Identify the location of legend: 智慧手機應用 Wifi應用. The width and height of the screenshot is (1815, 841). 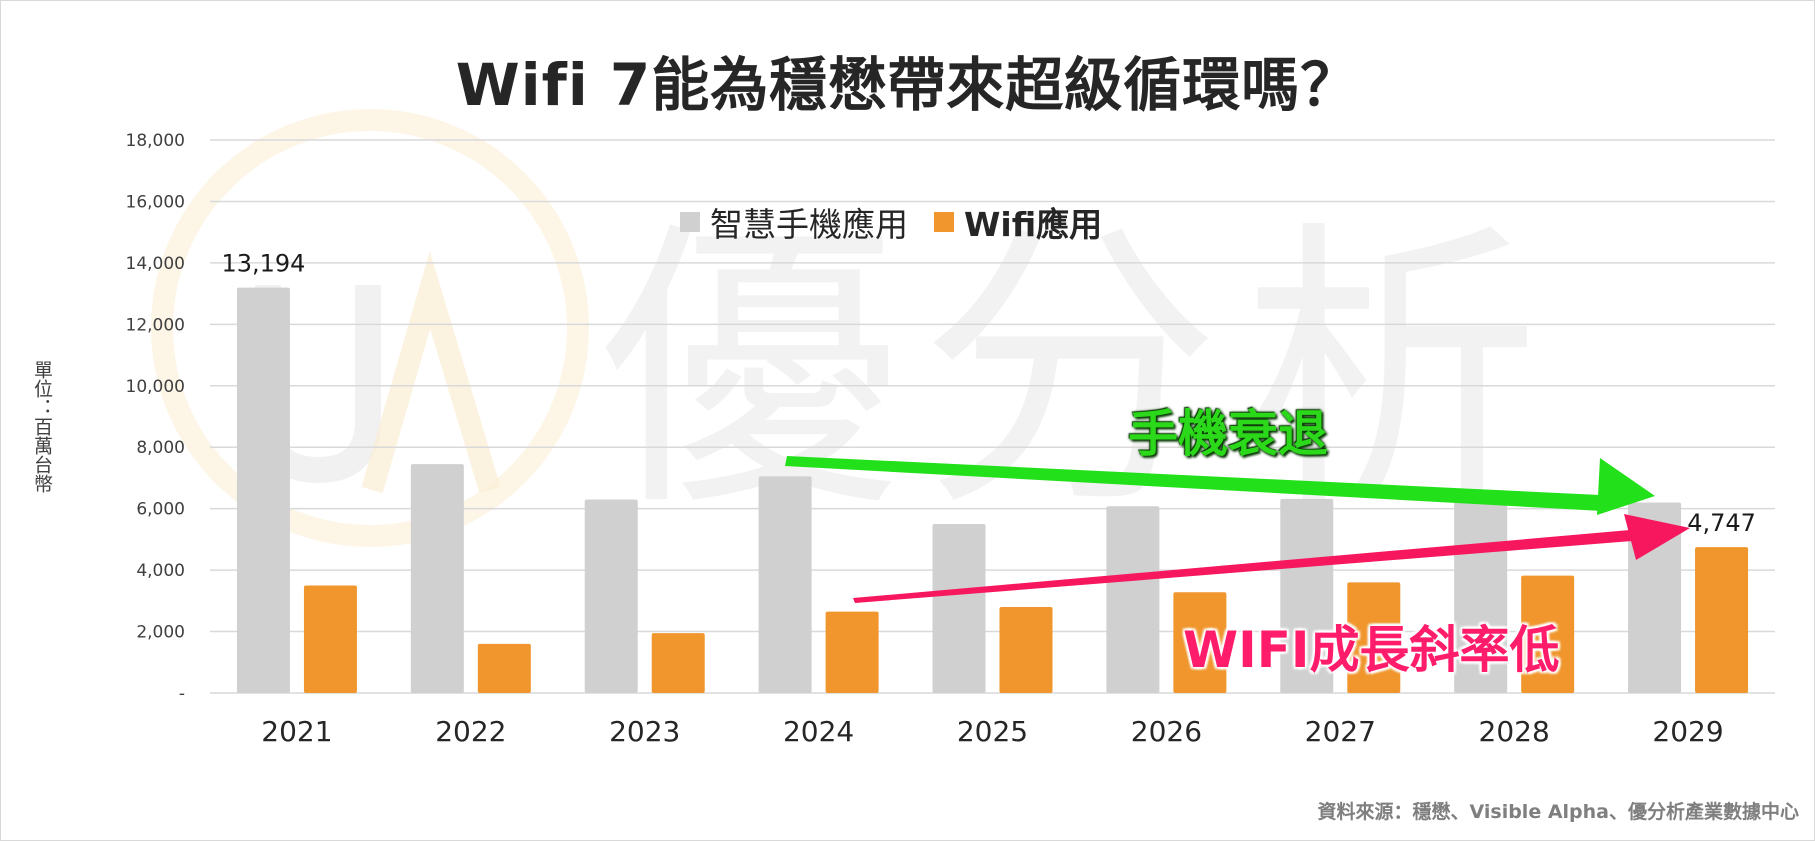
(904, 222).